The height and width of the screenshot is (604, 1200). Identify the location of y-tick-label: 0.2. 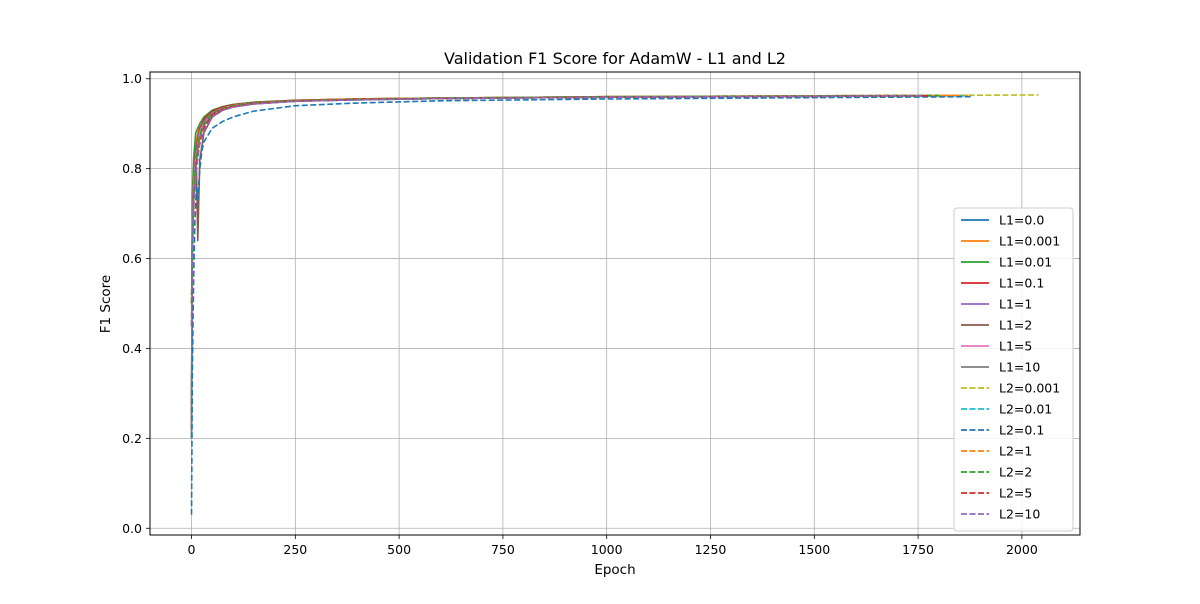
(132, 438).